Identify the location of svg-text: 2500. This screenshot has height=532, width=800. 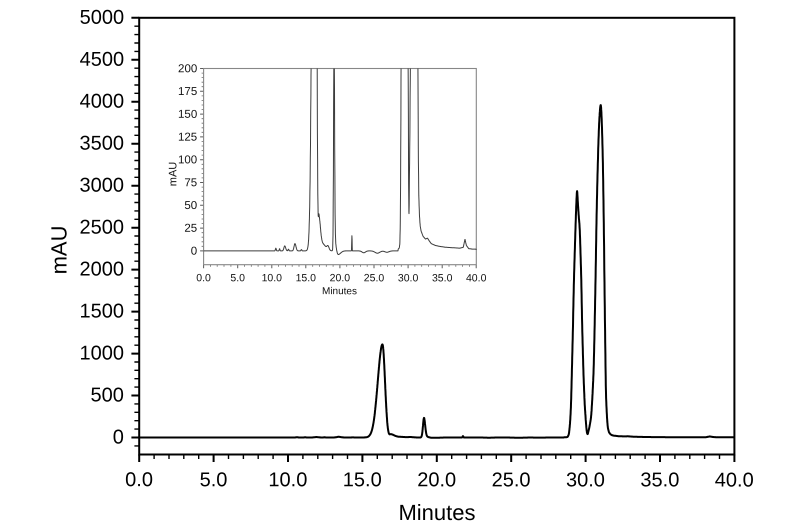
(102, 228).